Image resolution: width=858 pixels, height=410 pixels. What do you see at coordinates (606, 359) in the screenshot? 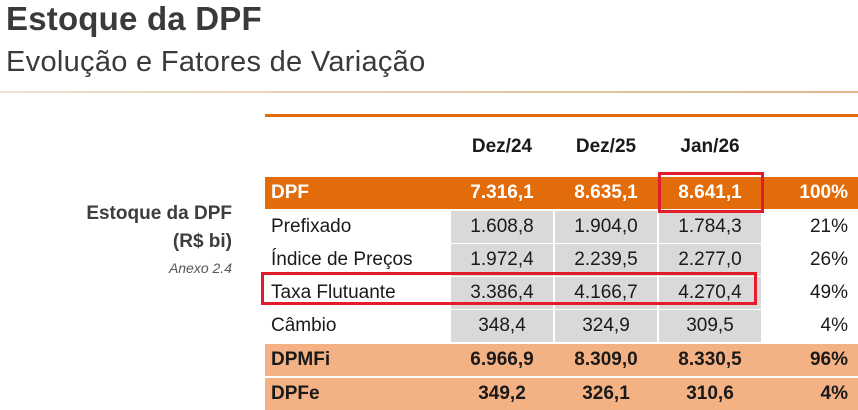
I see `cell-dez25: 8.309,0` at bounding box center [606, 359].